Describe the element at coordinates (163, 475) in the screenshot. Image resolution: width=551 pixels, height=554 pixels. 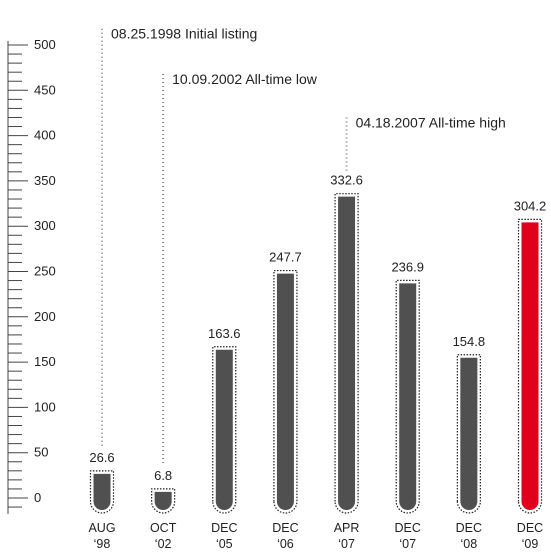
I see `value-label: 6.8` at that location.